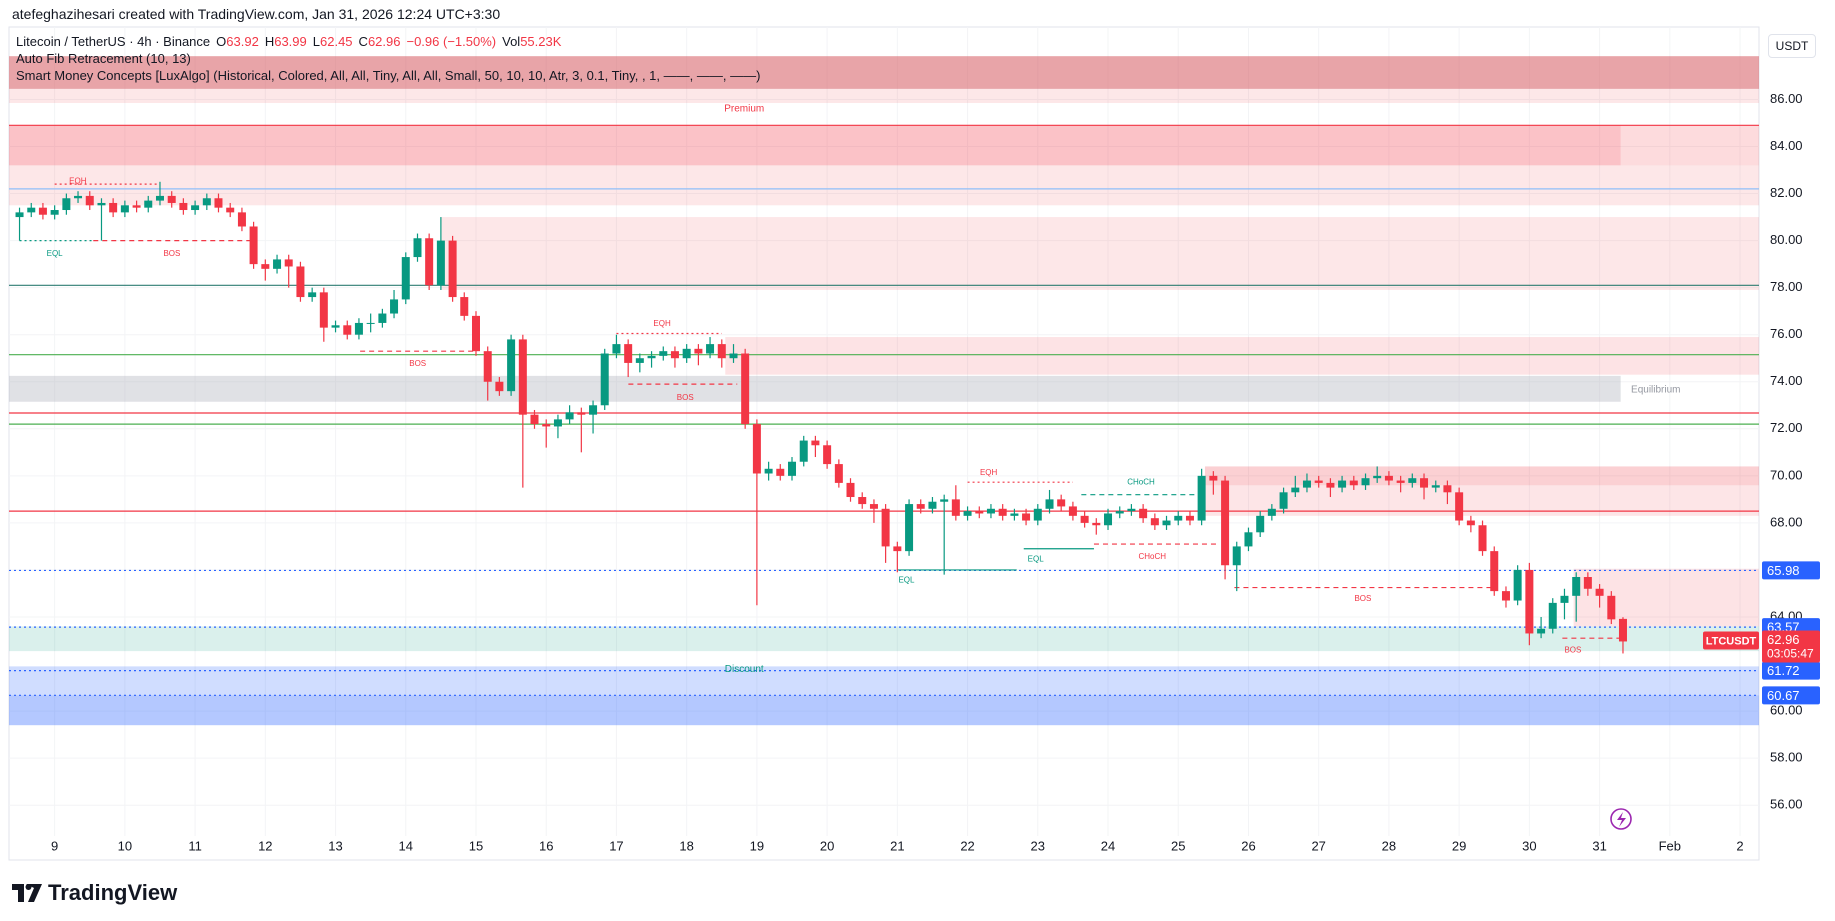 This screenshot has height=921, width=1835. What do you see at coordinates (1790, 654) in the screenshot?
I see `countdown: 03:05:47` at bounding box center [1790, 654].